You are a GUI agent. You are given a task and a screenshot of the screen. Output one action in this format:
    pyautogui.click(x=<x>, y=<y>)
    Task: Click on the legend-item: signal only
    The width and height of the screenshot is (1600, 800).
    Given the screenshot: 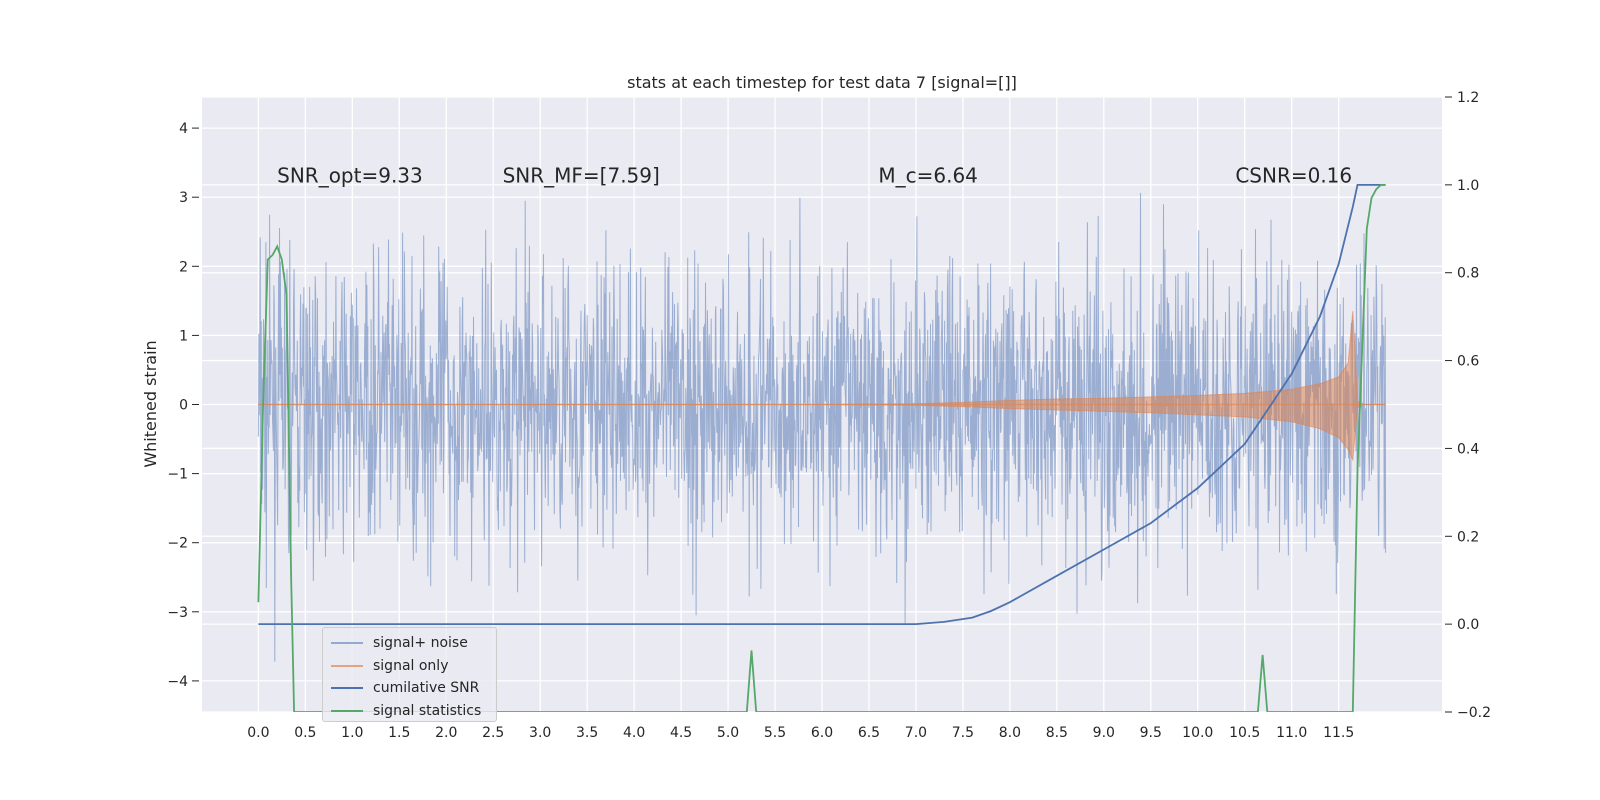 What is the action you would take?
    pyautogui.click(x=409, y=666)
    